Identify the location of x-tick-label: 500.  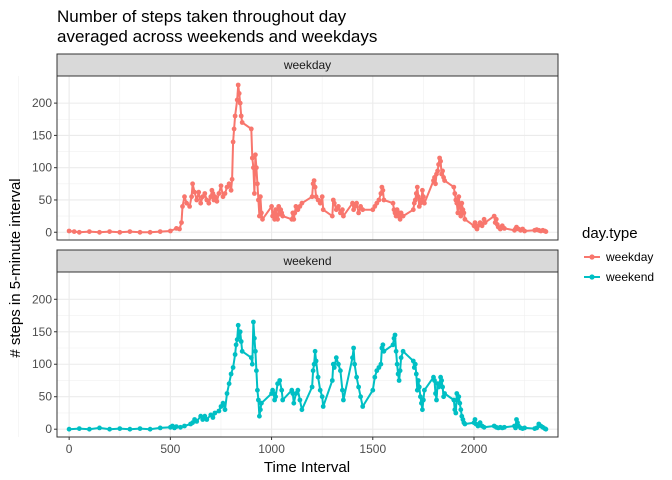
(170, 449).